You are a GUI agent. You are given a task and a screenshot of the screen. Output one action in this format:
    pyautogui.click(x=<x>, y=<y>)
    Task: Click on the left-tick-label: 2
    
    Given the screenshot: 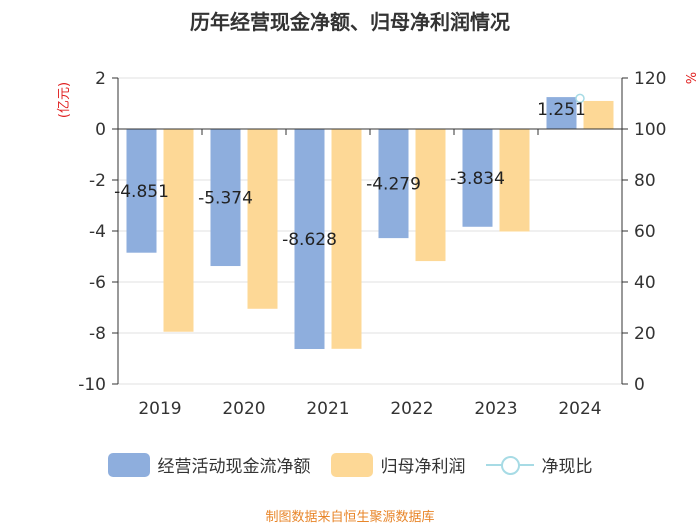 What is the action you would take?
    pyautogui.click(x=100, y=79)
    